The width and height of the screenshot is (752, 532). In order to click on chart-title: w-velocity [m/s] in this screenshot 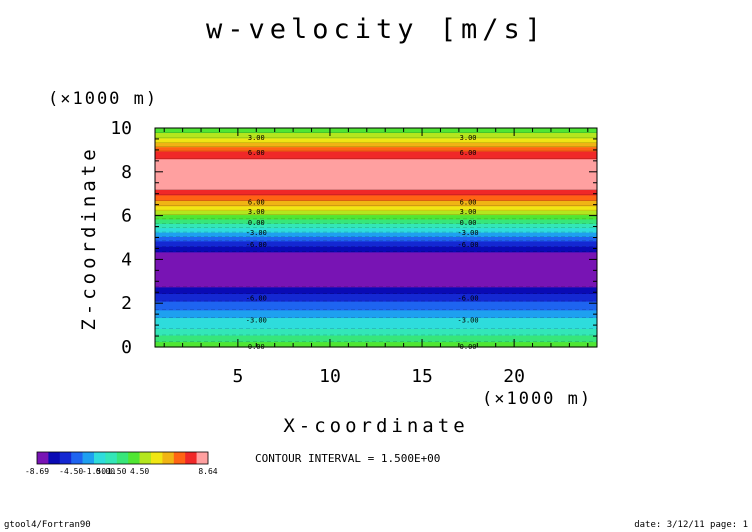, I will do `click(376, 29)`.